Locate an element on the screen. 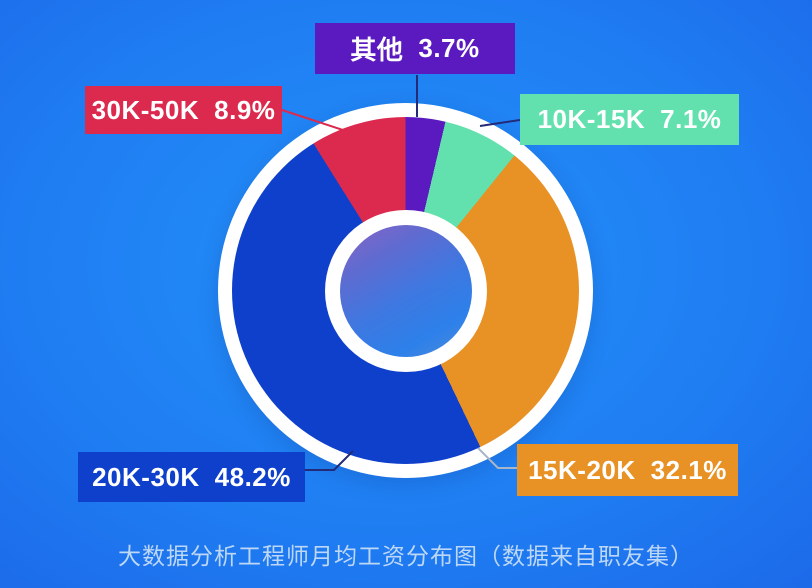  callout-qita-value: 3.7% is located at coordinates (449, 48).